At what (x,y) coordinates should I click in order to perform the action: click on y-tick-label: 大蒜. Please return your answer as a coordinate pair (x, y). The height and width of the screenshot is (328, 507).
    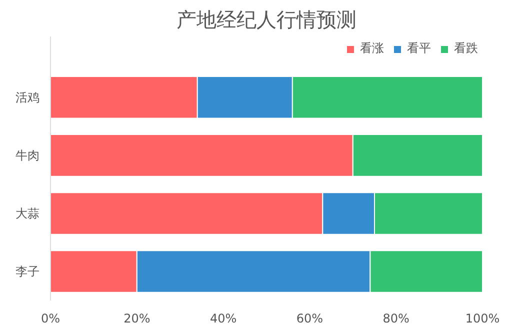
    Looking at the image, I should click on (28, 213).